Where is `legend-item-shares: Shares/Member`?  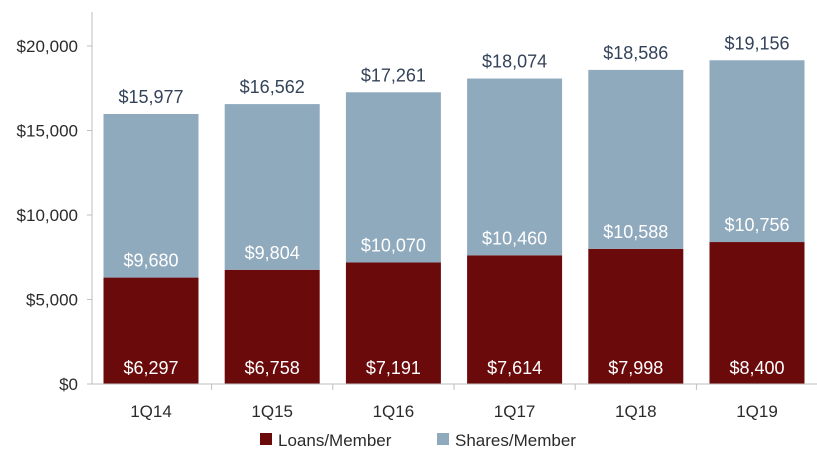 legend-item-shares: Shares/Member is located at coordinates (506, 440).